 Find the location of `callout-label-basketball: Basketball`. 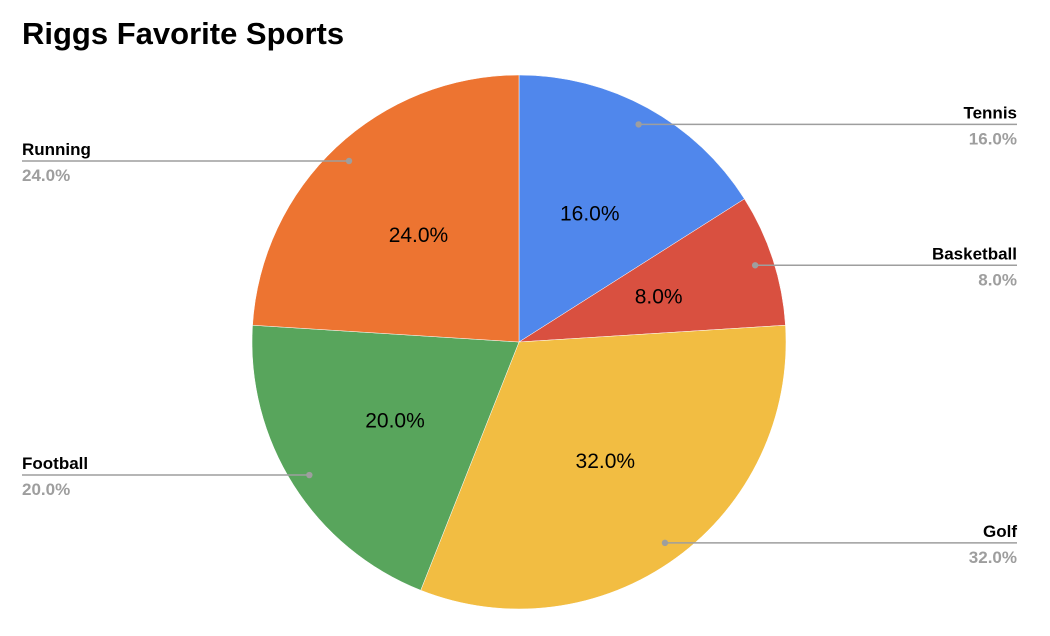

callout-label-basketball: Basketball is located at coordinates (974, 253).